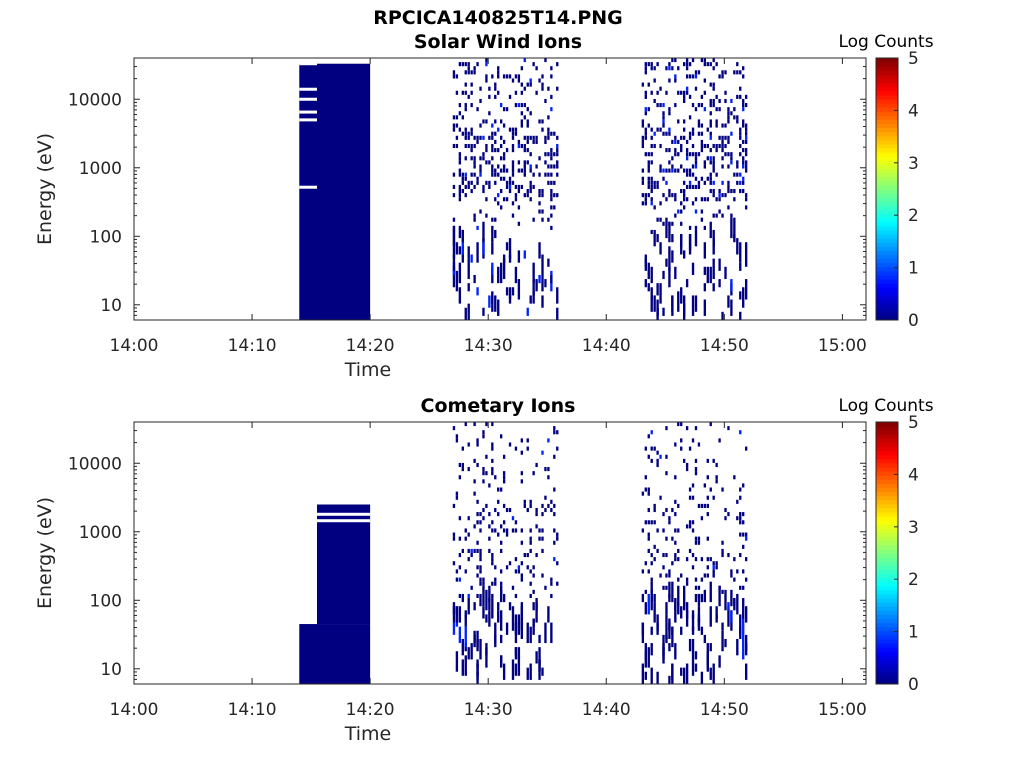 This screenshot has width=1024, height=768. What do you see at coordinates (308, 112) in the screenshot?
I see `gap-line` at bounding box center [308, 112].